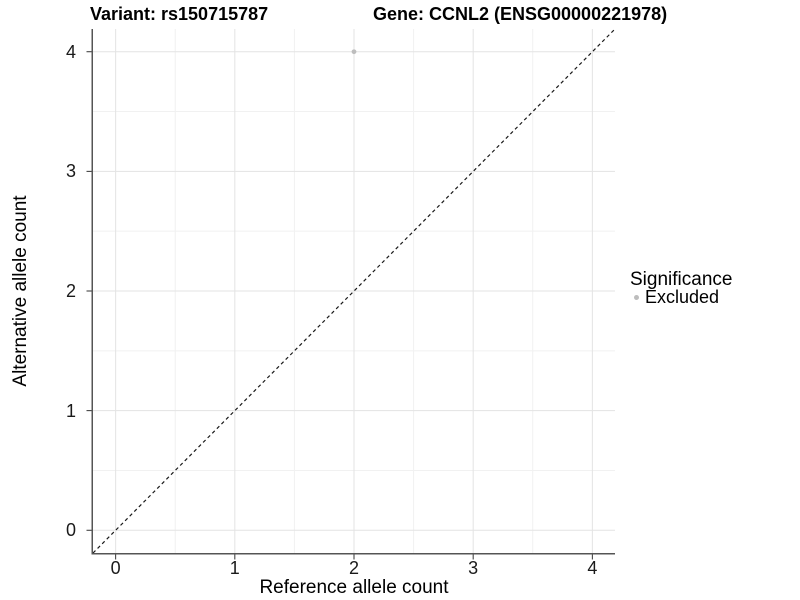 This screenshot has width=800, height=600. What do you see at coordinates (681, 279) in the screenshot?
I see `legend-title: Significance` at bounding box center [681, 279].